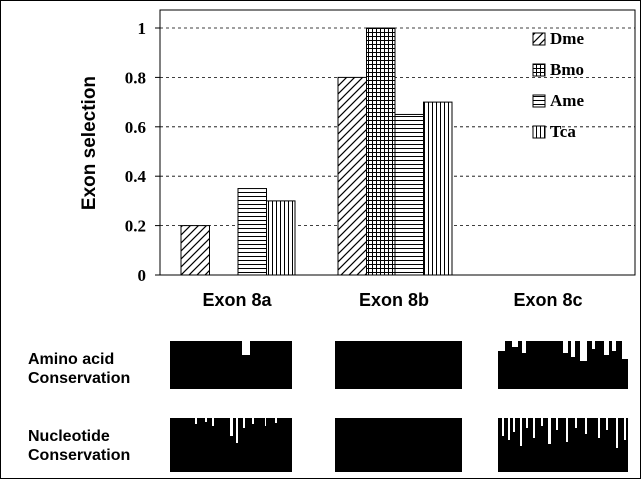  I want to click on bar-ame-exon-8b, so click(409, 194).